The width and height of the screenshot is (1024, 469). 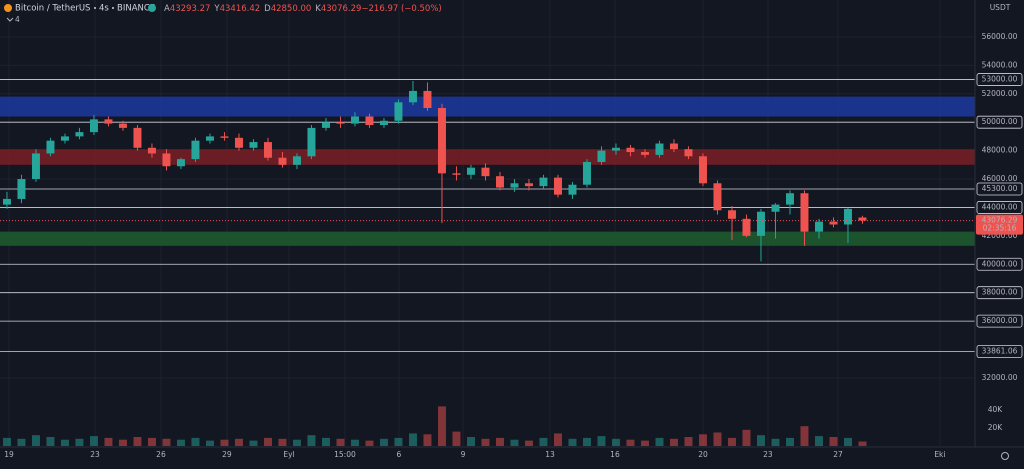 I want to click on volume-tick-label: 40K, so click(x=996, y=409).